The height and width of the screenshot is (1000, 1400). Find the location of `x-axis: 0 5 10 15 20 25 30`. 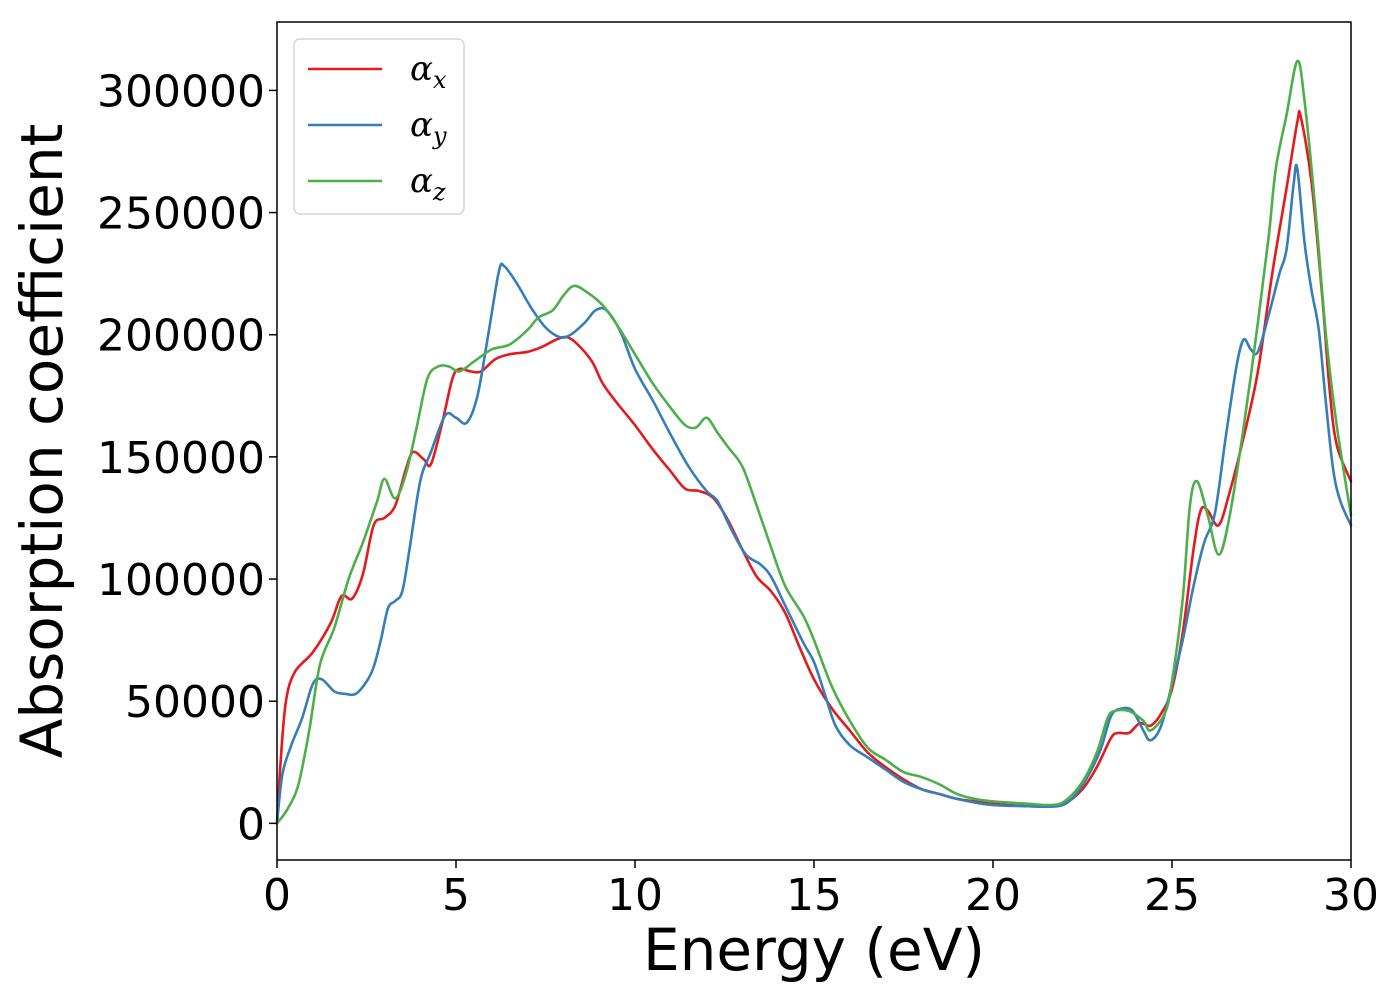

x-axis: 0 5 10 15 20 25 30 is located at coordinates (821, 890).